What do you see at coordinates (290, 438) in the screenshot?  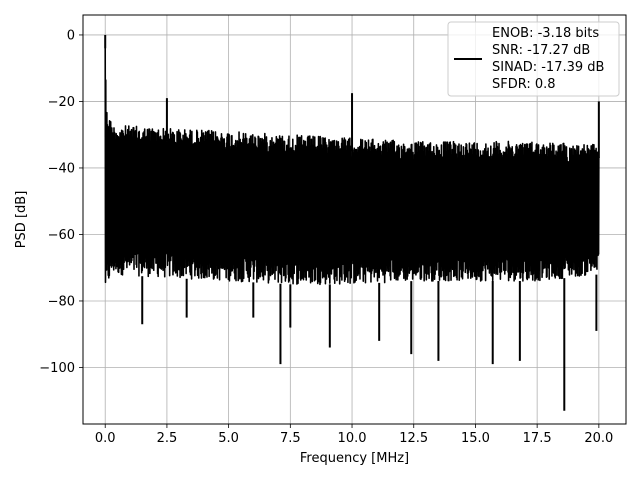 I see `x-tick-label: 7.5` at bounding box center [290, 438].